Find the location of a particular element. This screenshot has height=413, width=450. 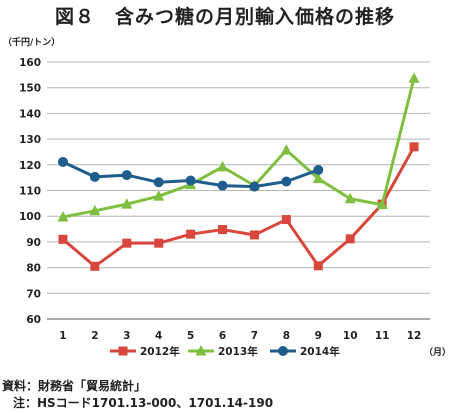

x-tick-label: 11 is located at coordinates (382, 336).